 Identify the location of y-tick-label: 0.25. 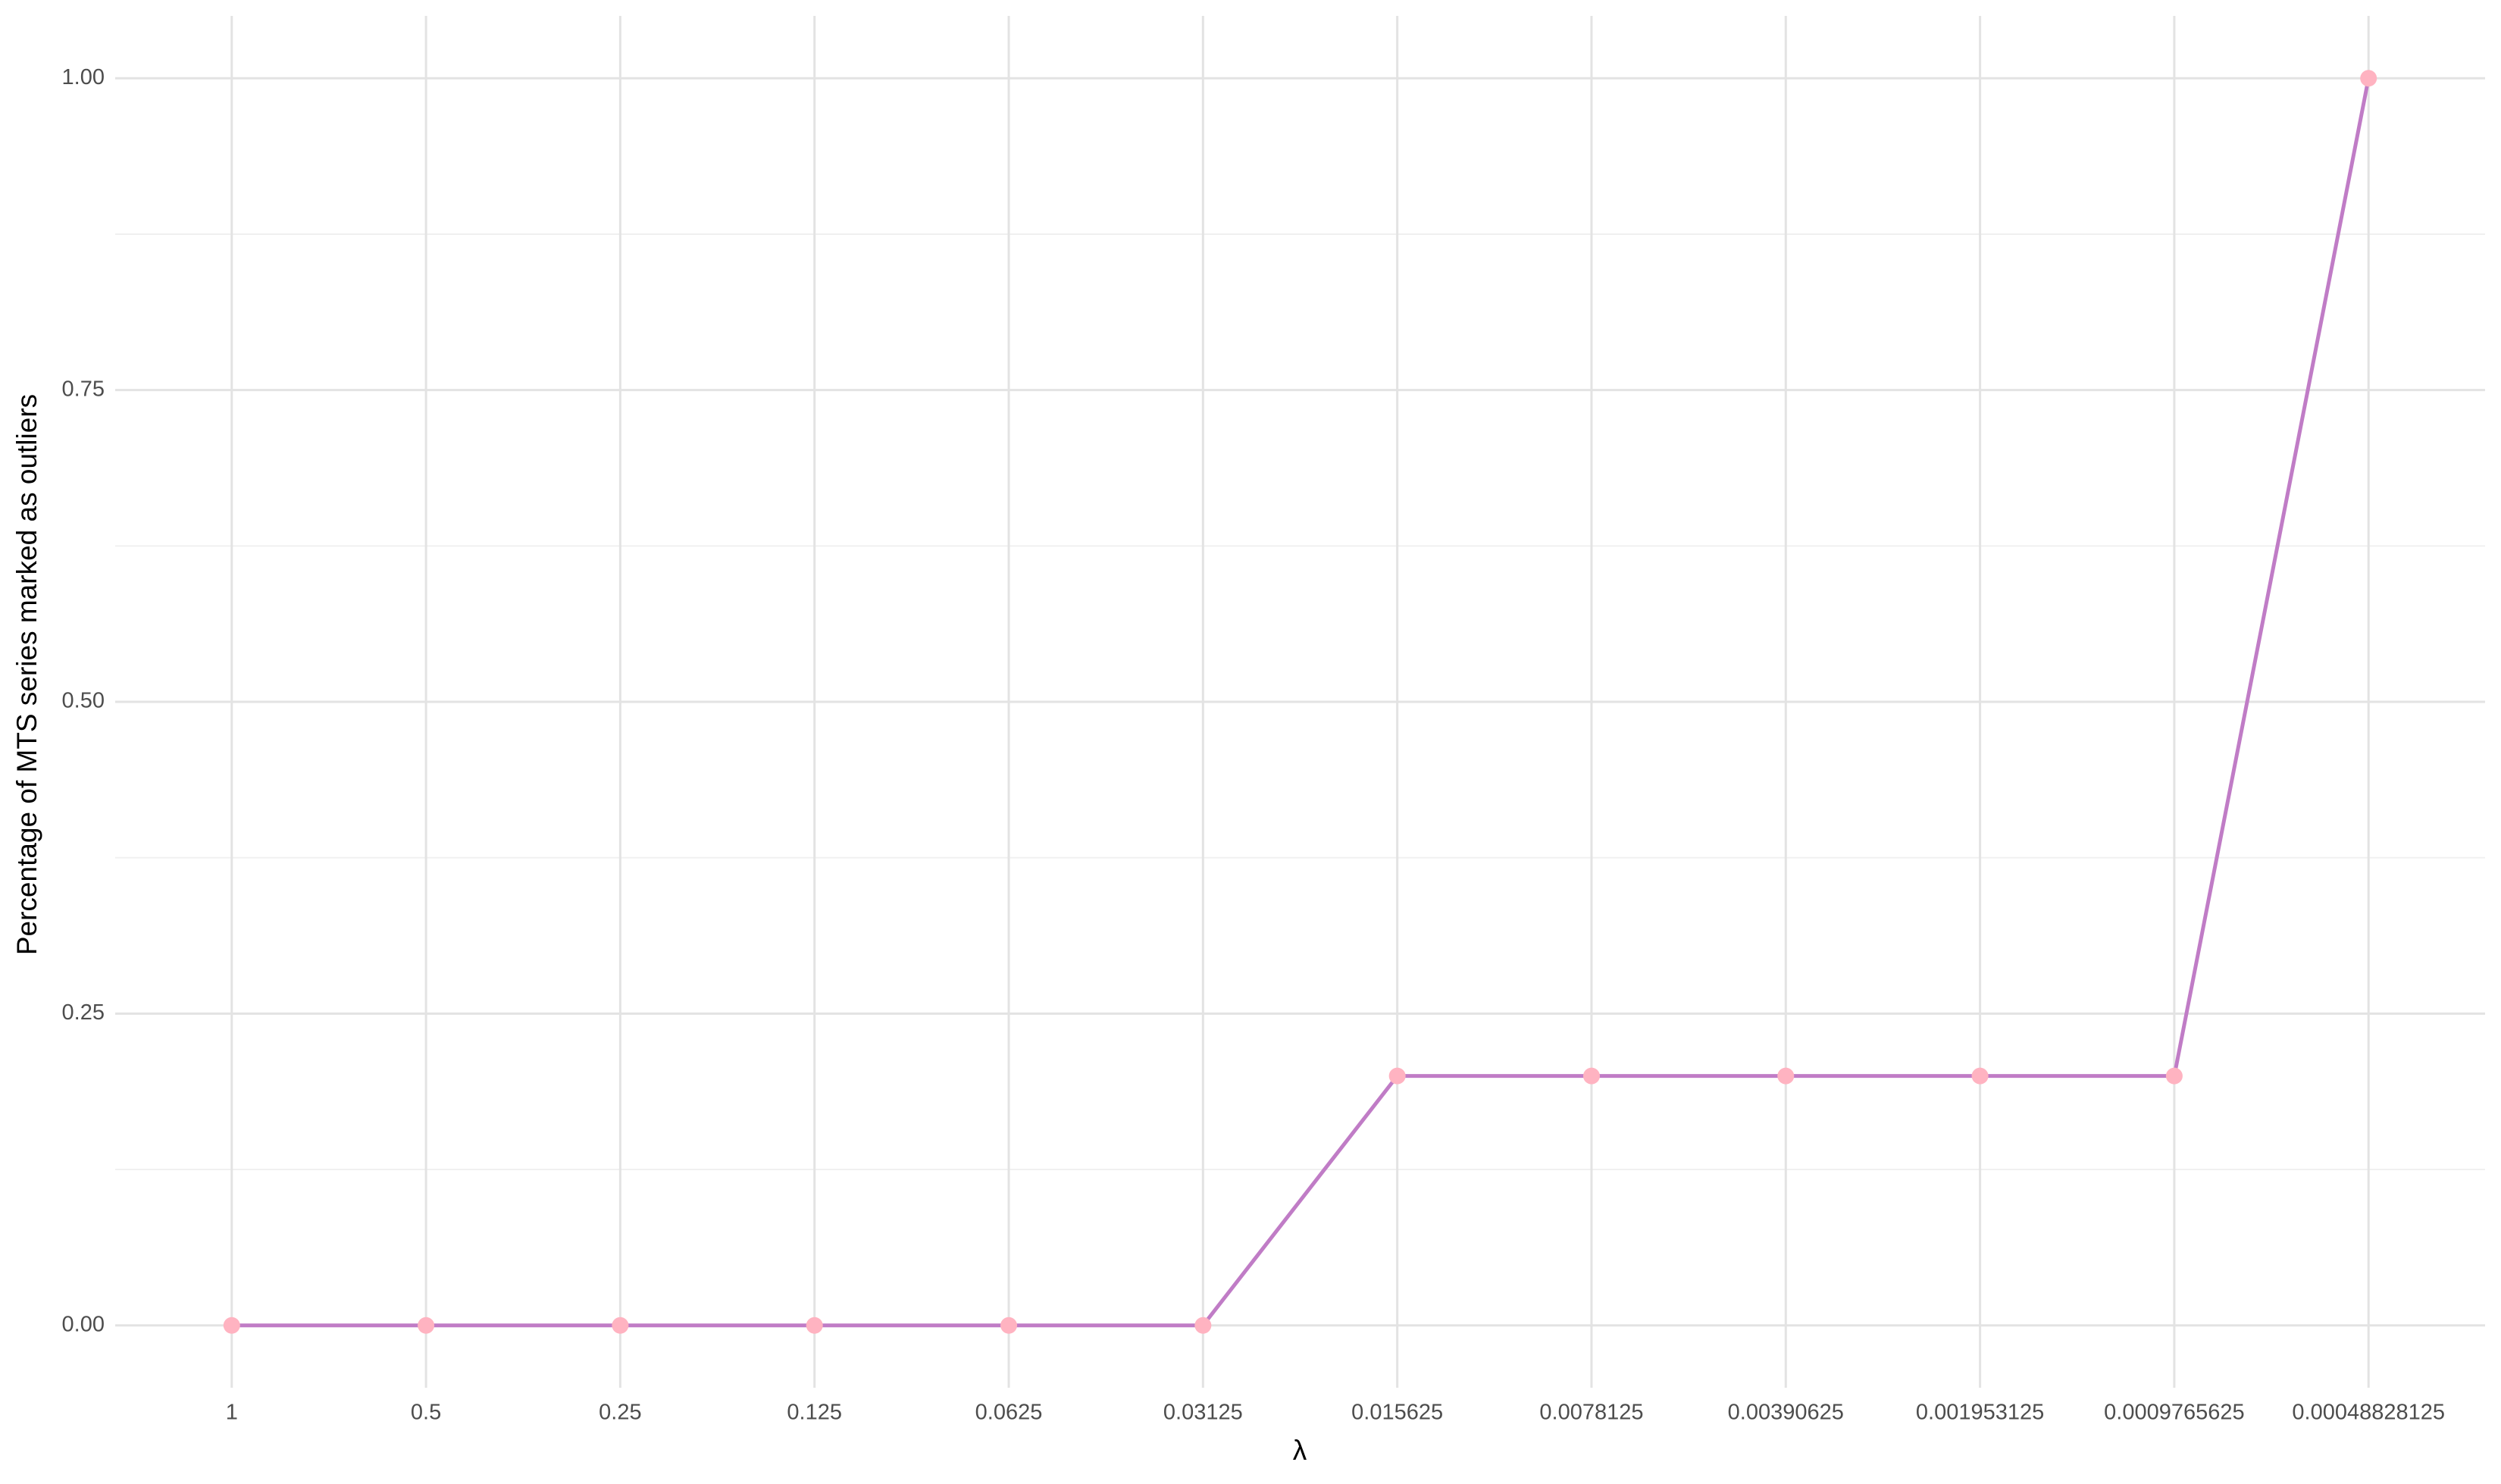
(83, 1013).